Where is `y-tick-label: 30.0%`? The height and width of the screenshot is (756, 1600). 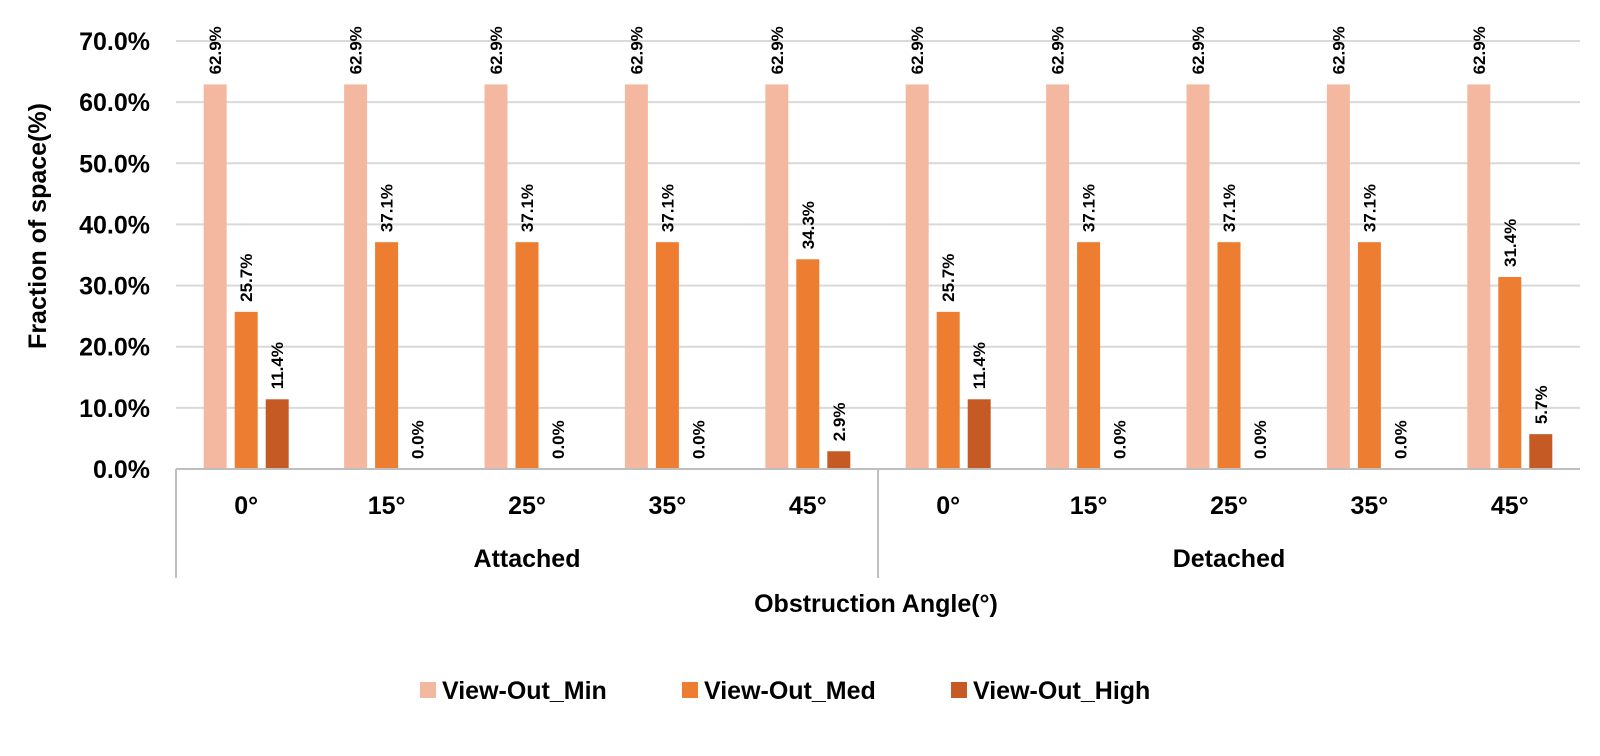 y-tick-label: 30.0% is located at coordinates (114, 287).